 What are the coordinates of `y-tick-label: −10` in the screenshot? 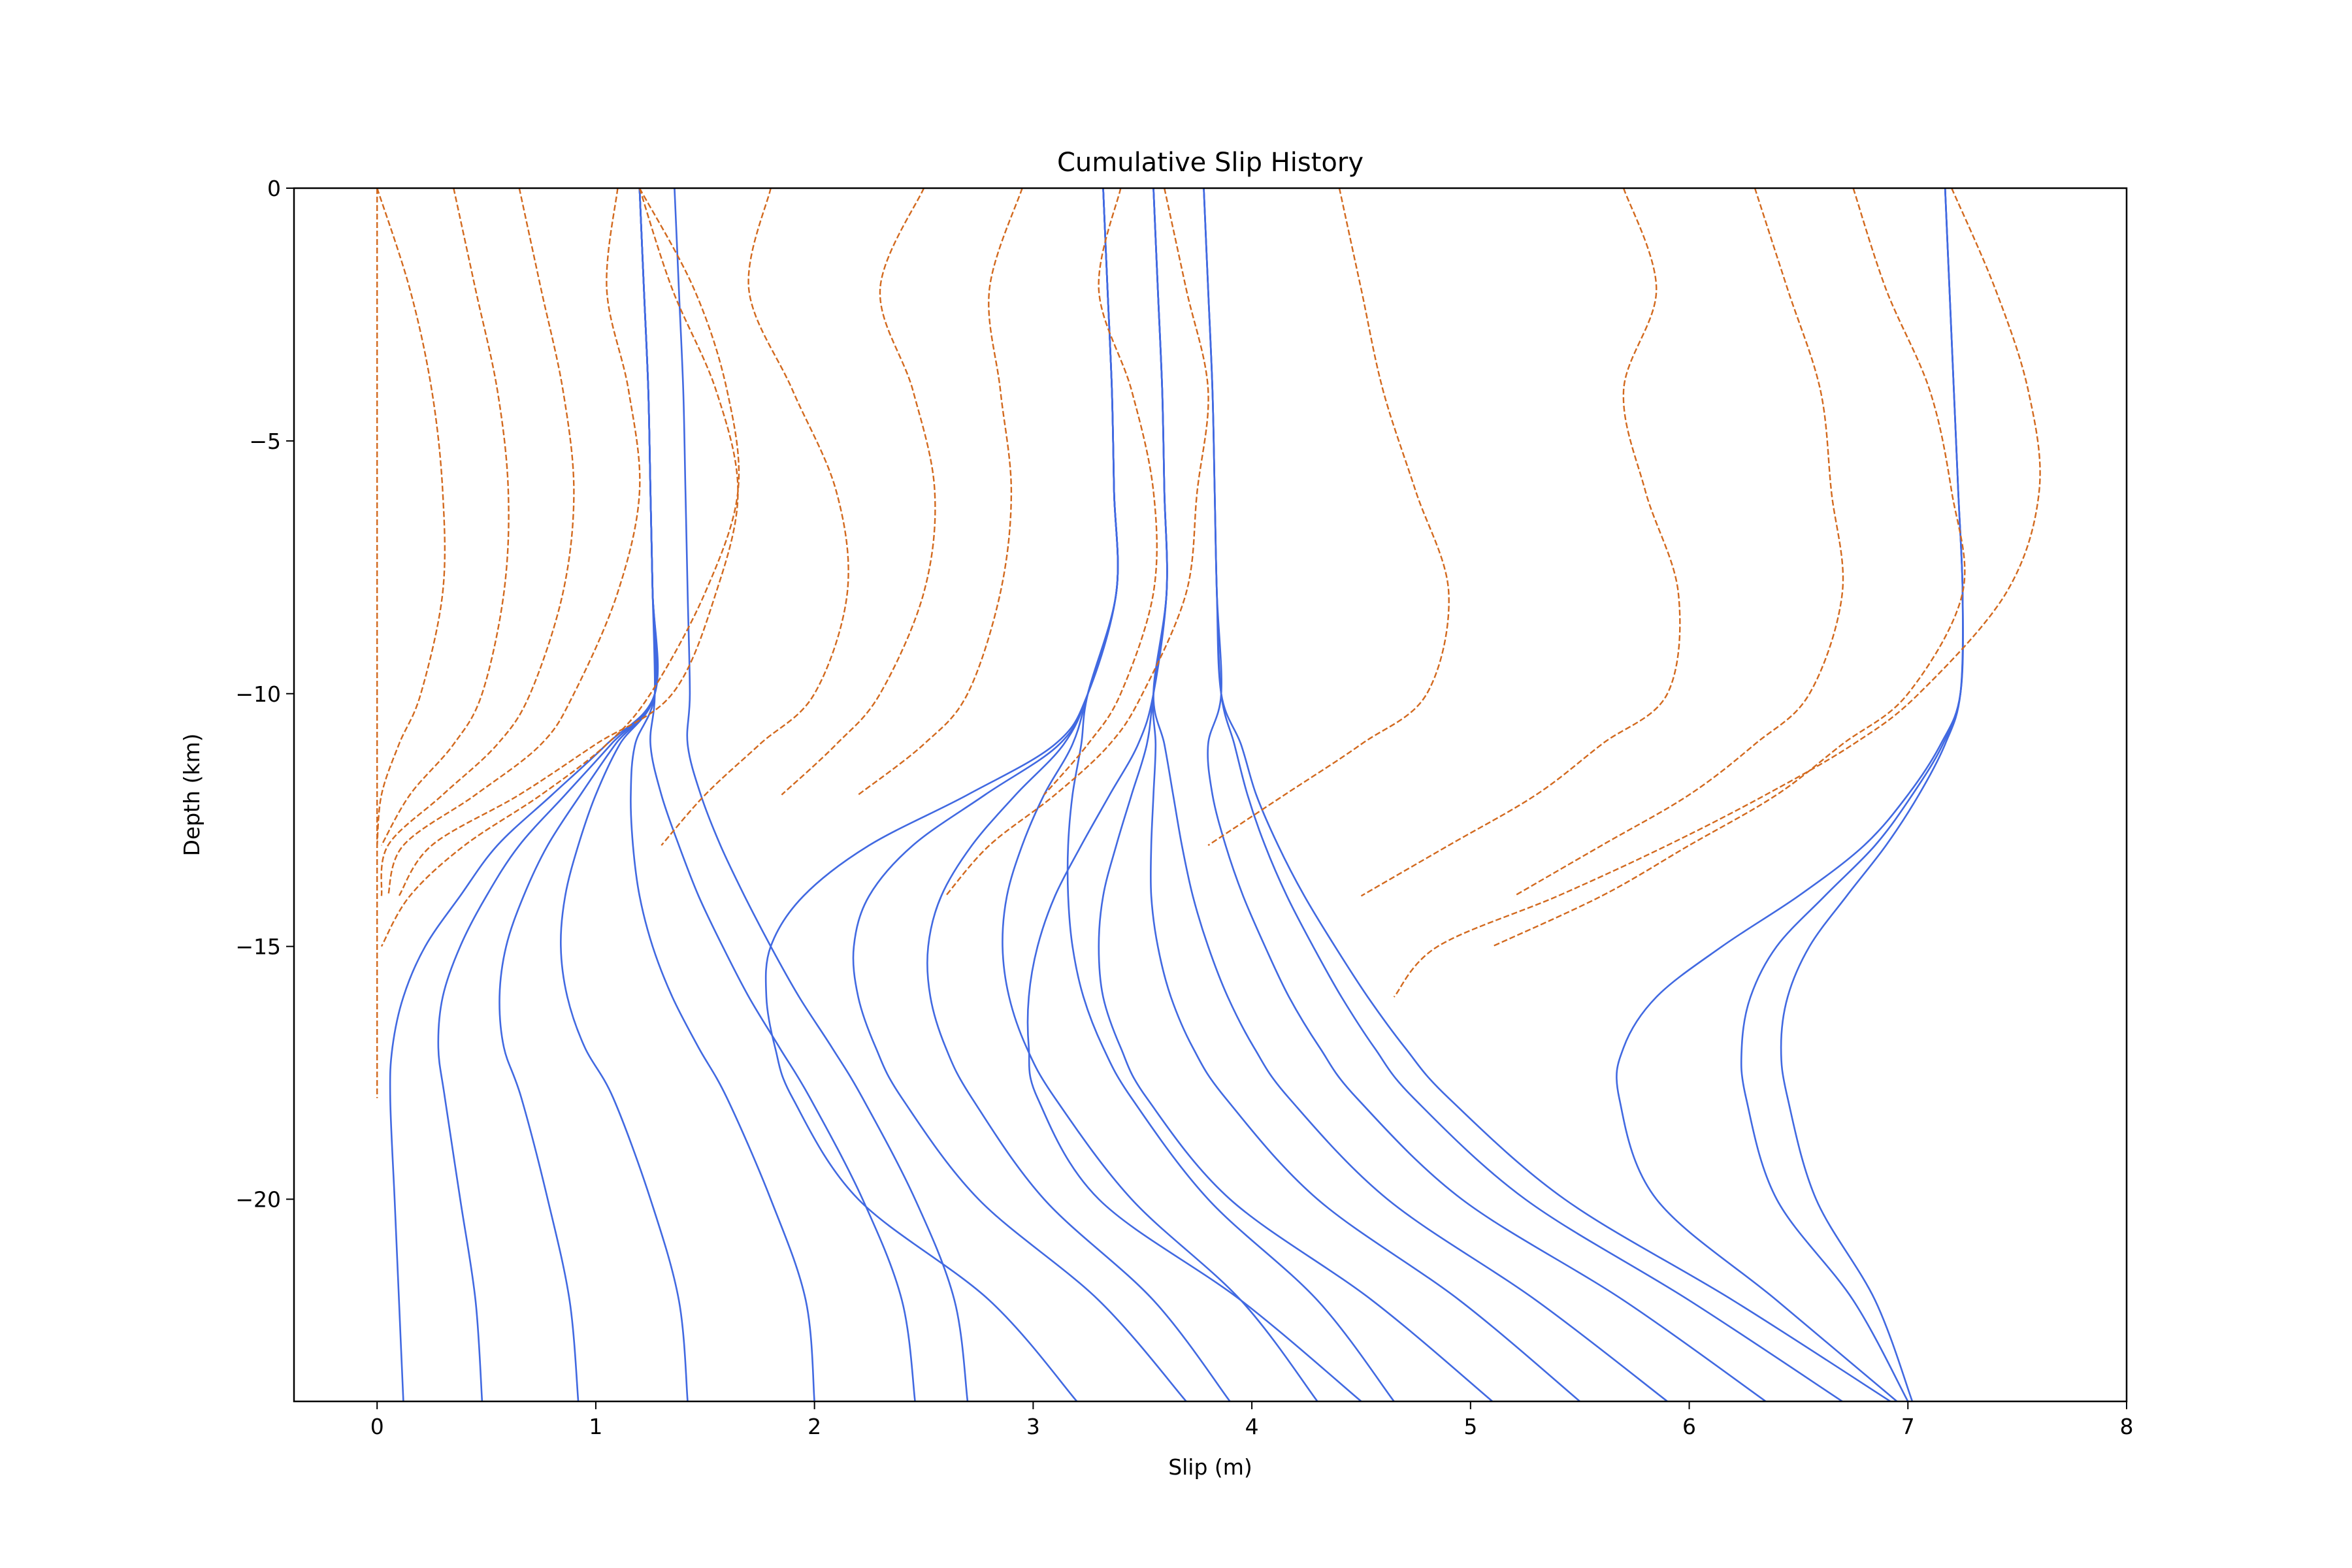 It's located at (258, 694).